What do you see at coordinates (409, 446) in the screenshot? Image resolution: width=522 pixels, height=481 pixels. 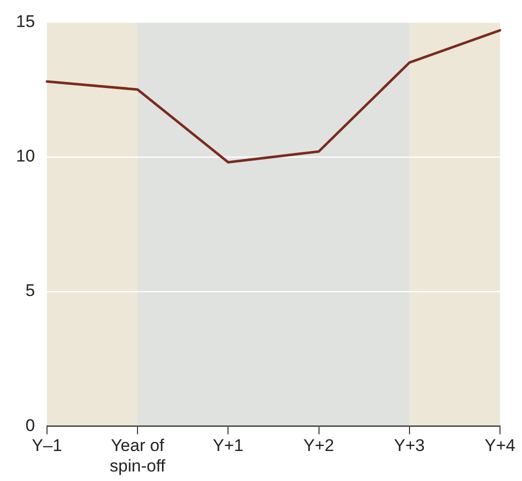 I see `x-tick-label: Y+3` at bounding box center [409, 446].